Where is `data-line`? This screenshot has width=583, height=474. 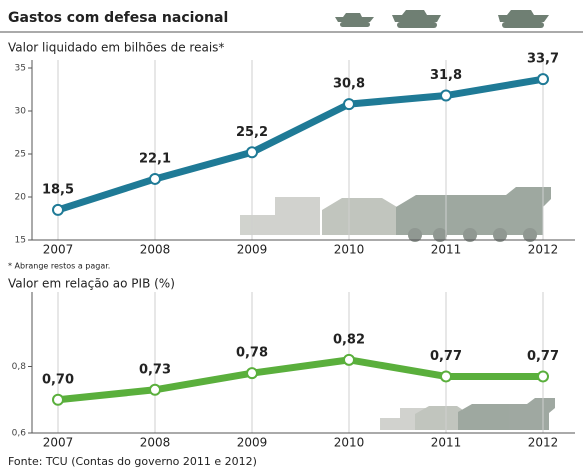 data-line is located at coordinates (300, 380).